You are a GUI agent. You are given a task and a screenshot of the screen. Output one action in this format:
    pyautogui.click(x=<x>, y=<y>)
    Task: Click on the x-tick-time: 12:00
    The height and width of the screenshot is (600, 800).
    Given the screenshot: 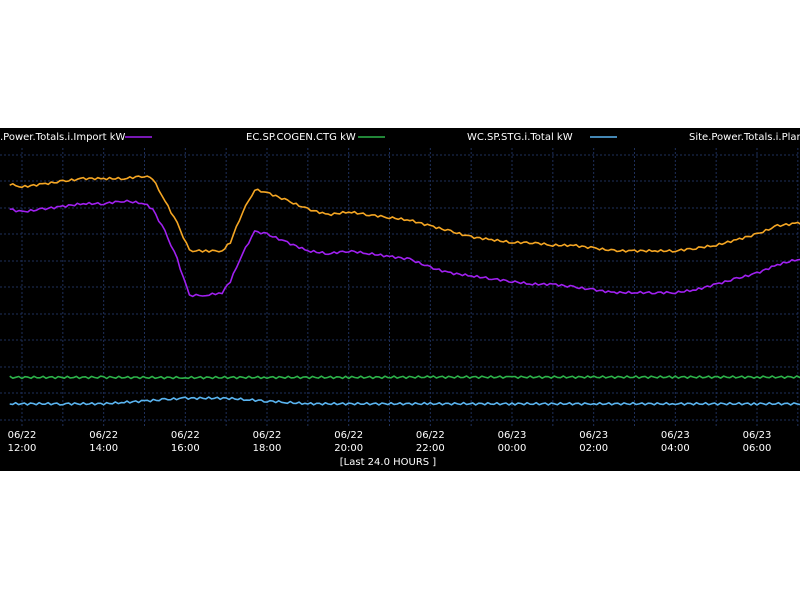 What is the action you would take?
    pyautogui.click(x=22, y=448)
    